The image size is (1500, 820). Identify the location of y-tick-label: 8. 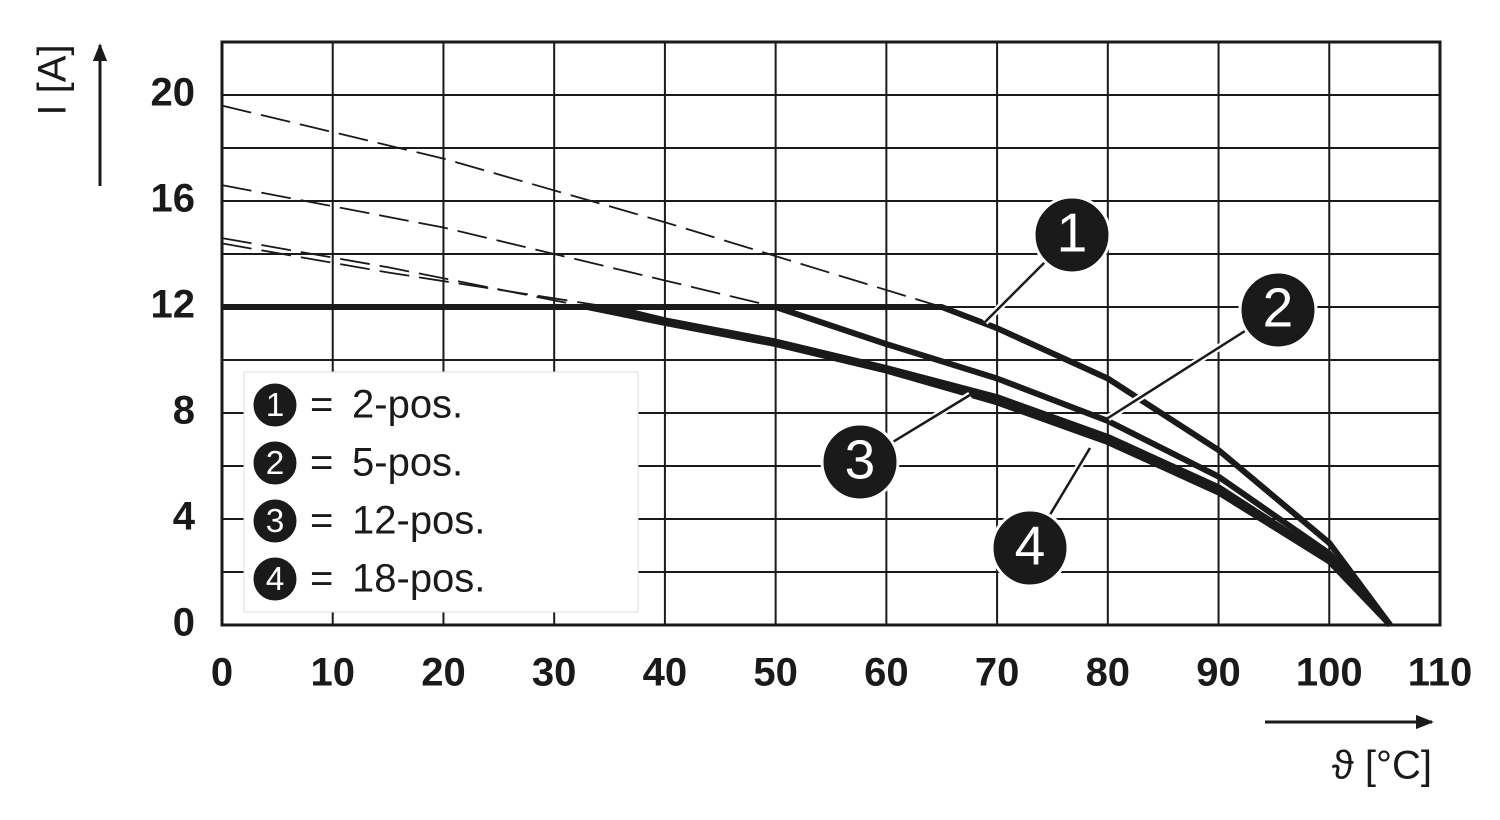
(184, 411).